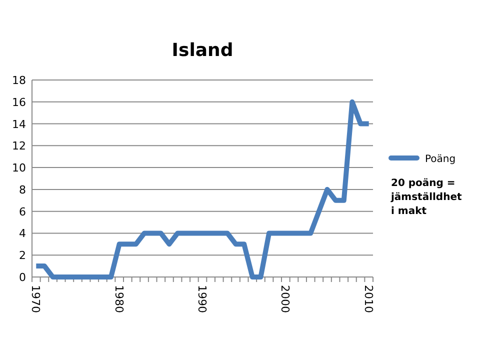 Image resolution: width=491 pixels, height=341 pixels. Describe the element at coordinates (19, 146) in the screenshot. I see `y-tick-label: 12` at that location.